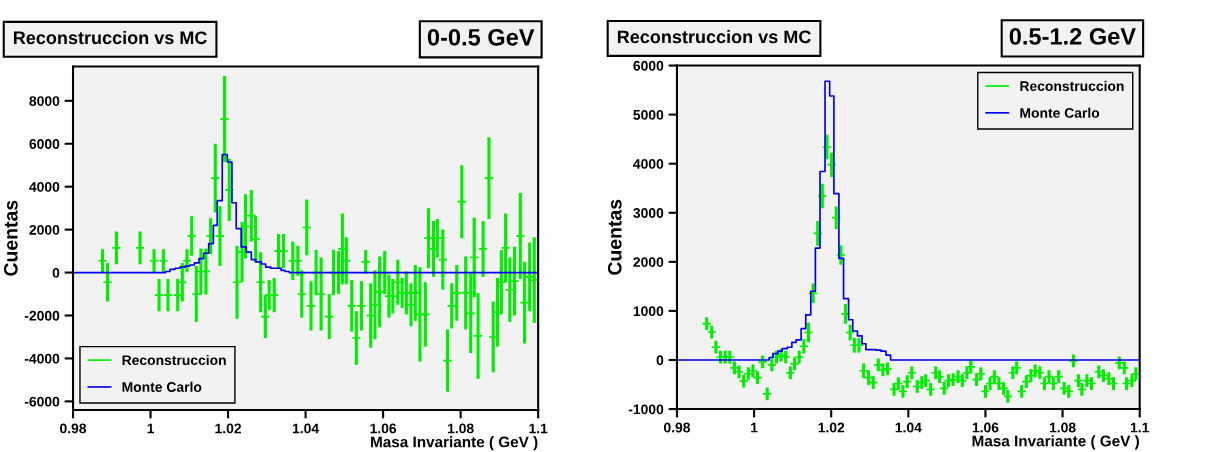 Image resolution: width=1205 pixels, height=452 pixels. Describe the element at coordinates (44, 101) in the screenshot. I see `y-tick-label: 8000` at that location.